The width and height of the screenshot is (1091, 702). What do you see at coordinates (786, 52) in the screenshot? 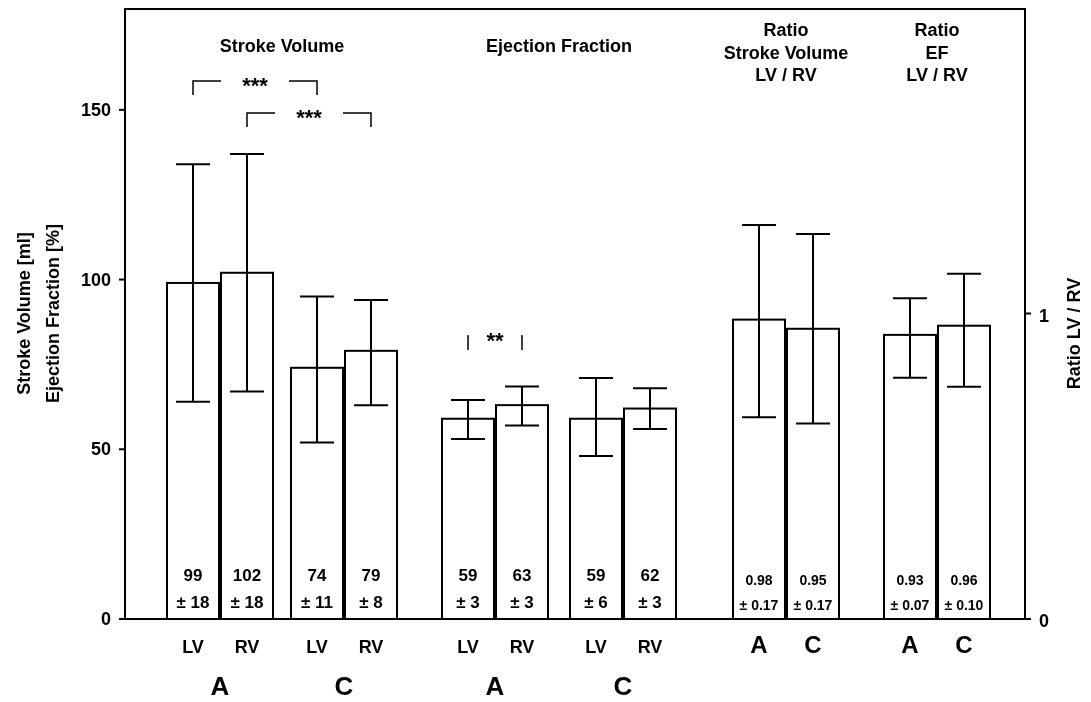
I see `annotation: Ratio Stroke Volume LV / RV` at bounding box center [786, 52].